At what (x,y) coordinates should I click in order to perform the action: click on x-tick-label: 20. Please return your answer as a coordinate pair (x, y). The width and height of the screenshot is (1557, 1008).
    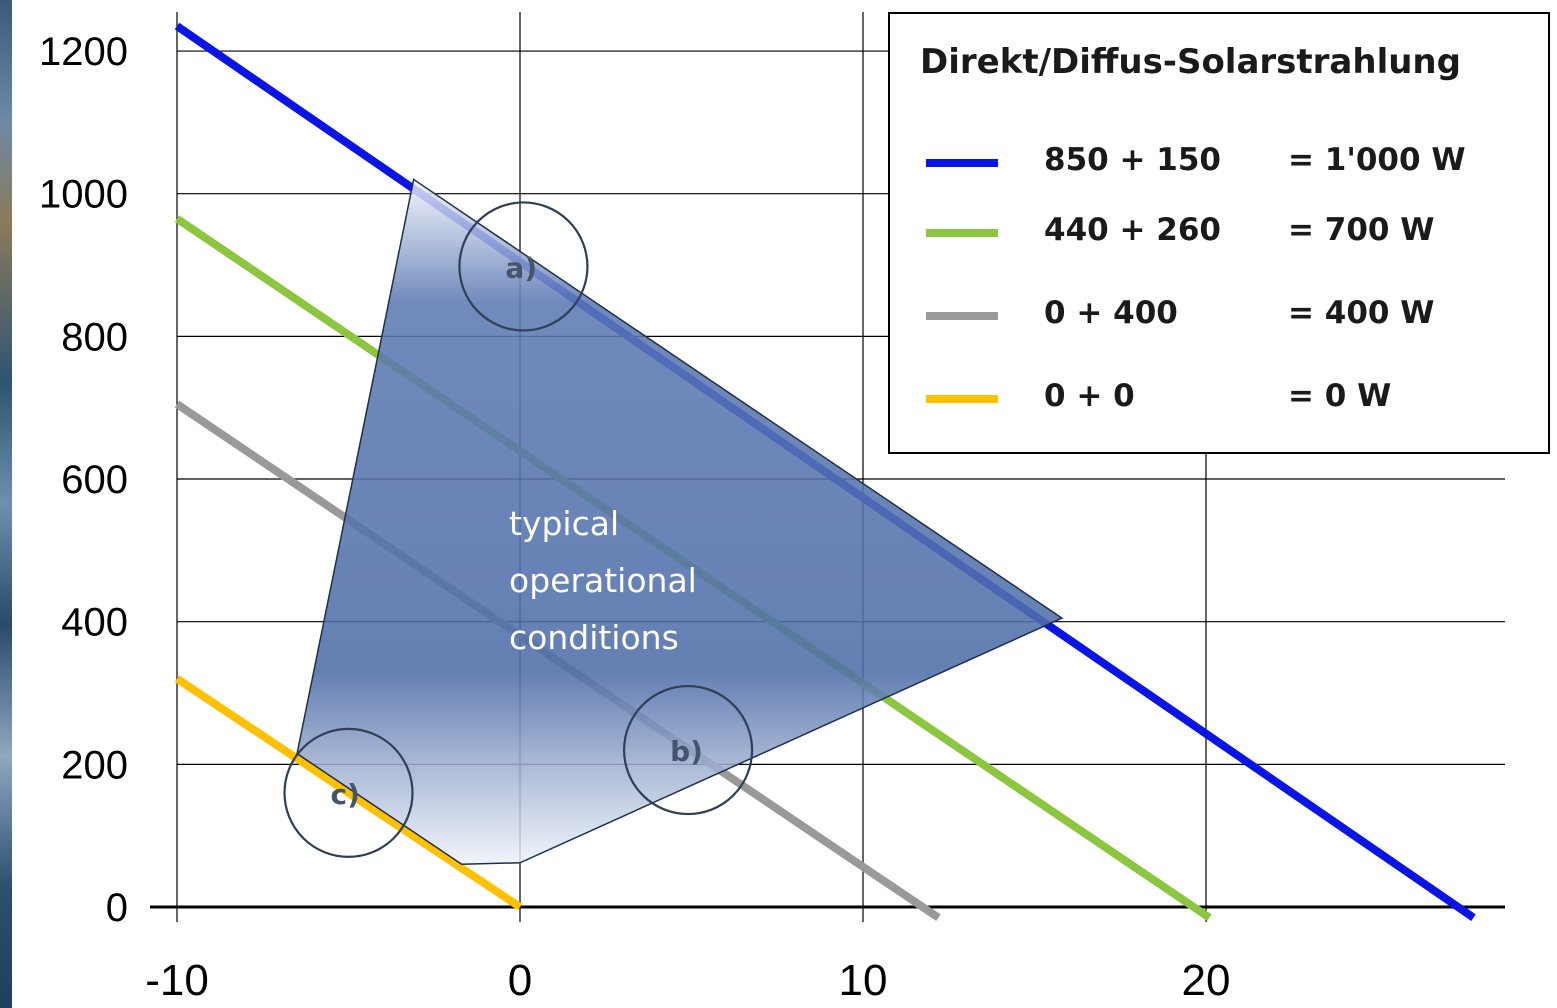
    Looking at the image, I should click on (1206, 980).